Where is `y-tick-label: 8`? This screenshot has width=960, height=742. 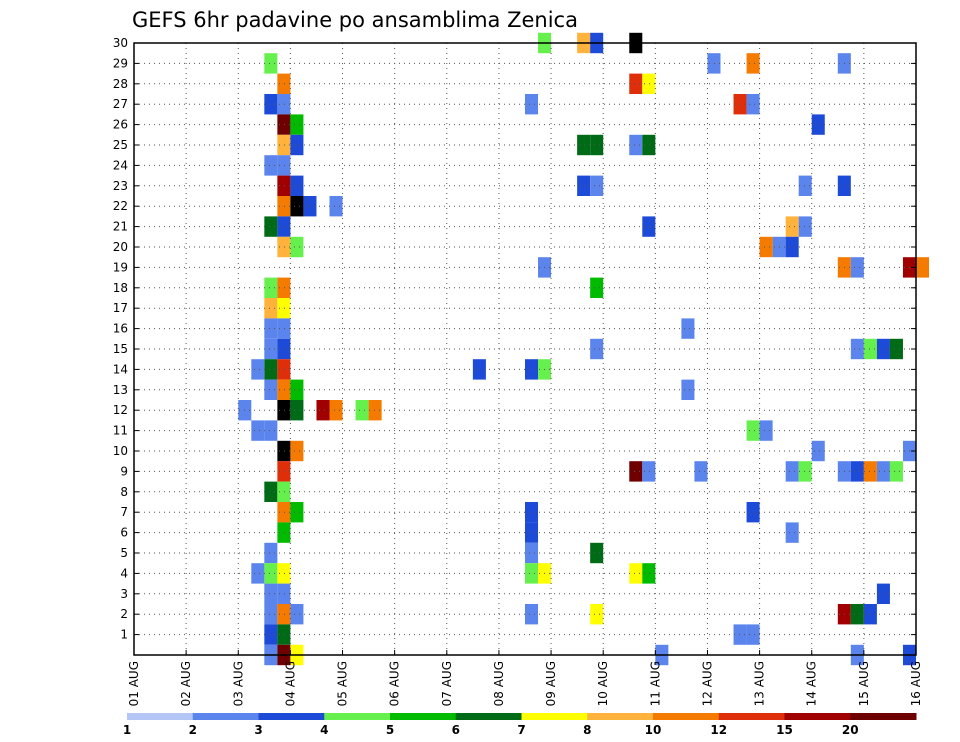 y-tick-label: 8 is located at coordinates (124, 492).